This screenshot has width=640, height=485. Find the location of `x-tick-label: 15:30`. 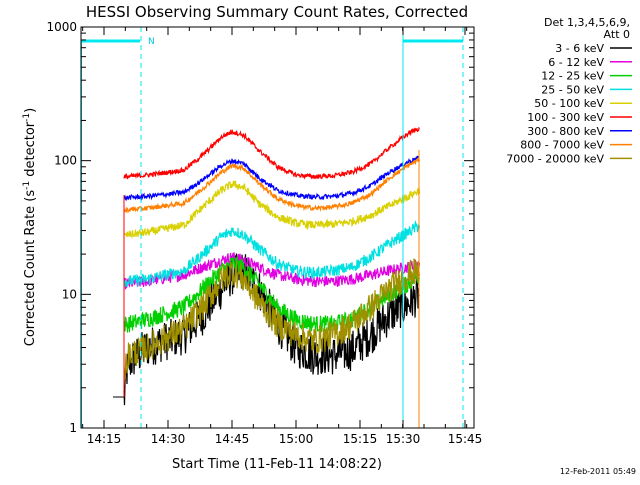

x-tick-label: 15:30 is located at coordinates (403, 439).